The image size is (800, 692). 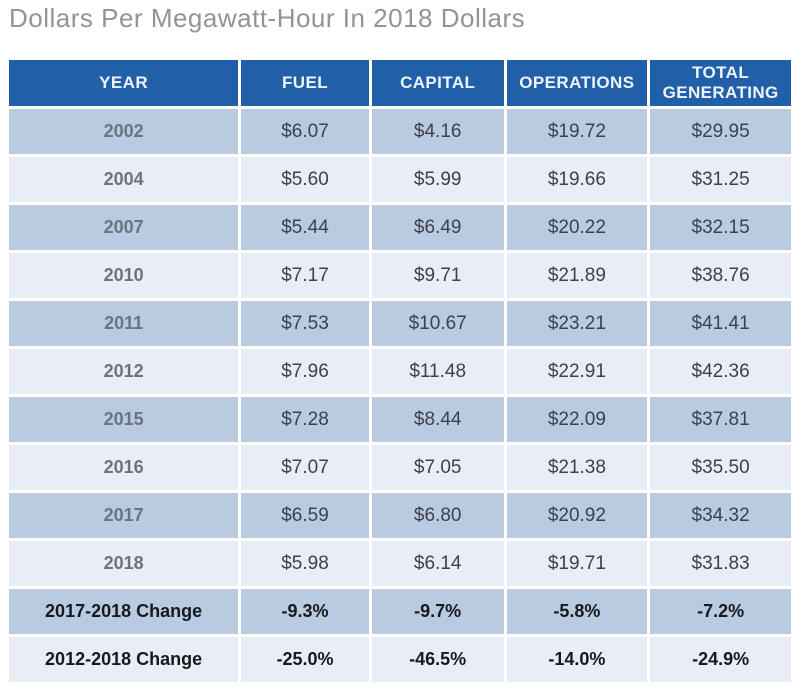 I want to click on value-cell: $7.07, so click(x=305, y=467).